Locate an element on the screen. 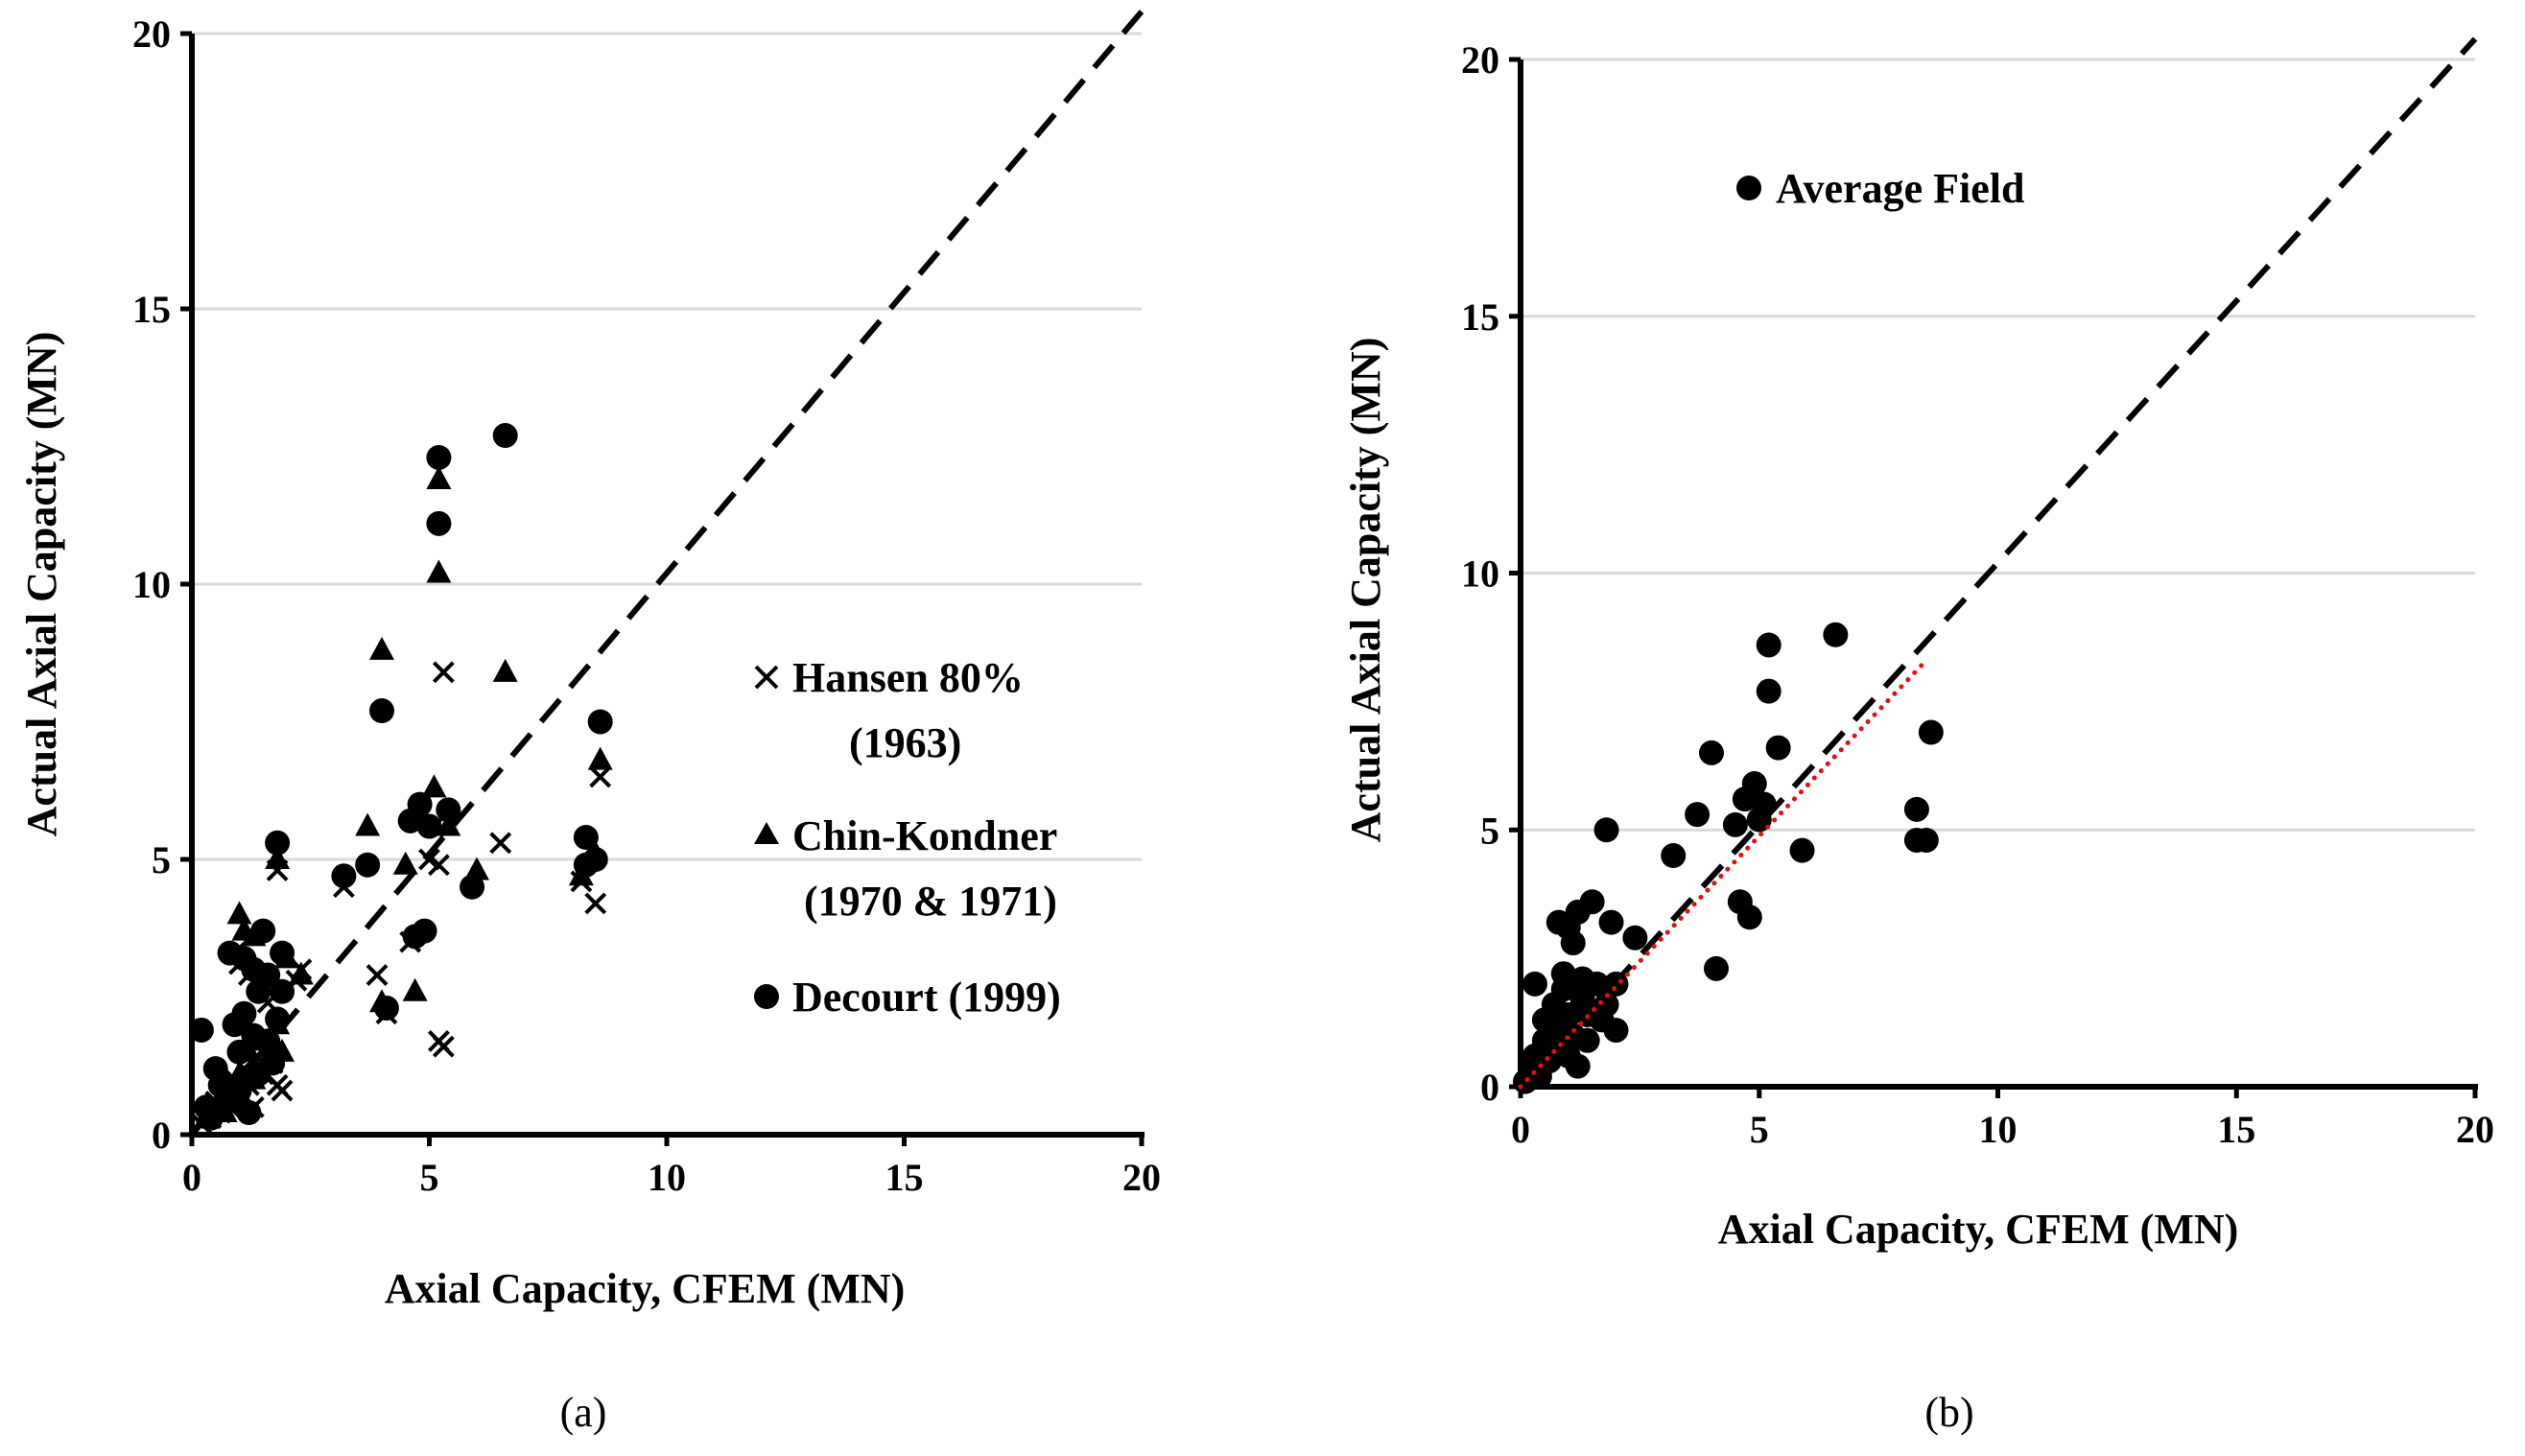 The height and width of the screenshot is (1456, 2525). x-tick-label: 20 is located at coordinates (2475, 1130).